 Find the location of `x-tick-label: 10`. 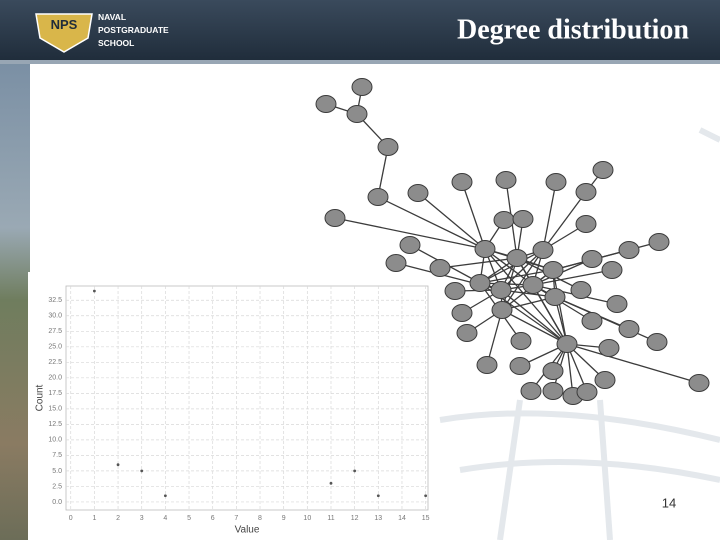

x-tick-label: 10 is located at coordinates (307, 518).